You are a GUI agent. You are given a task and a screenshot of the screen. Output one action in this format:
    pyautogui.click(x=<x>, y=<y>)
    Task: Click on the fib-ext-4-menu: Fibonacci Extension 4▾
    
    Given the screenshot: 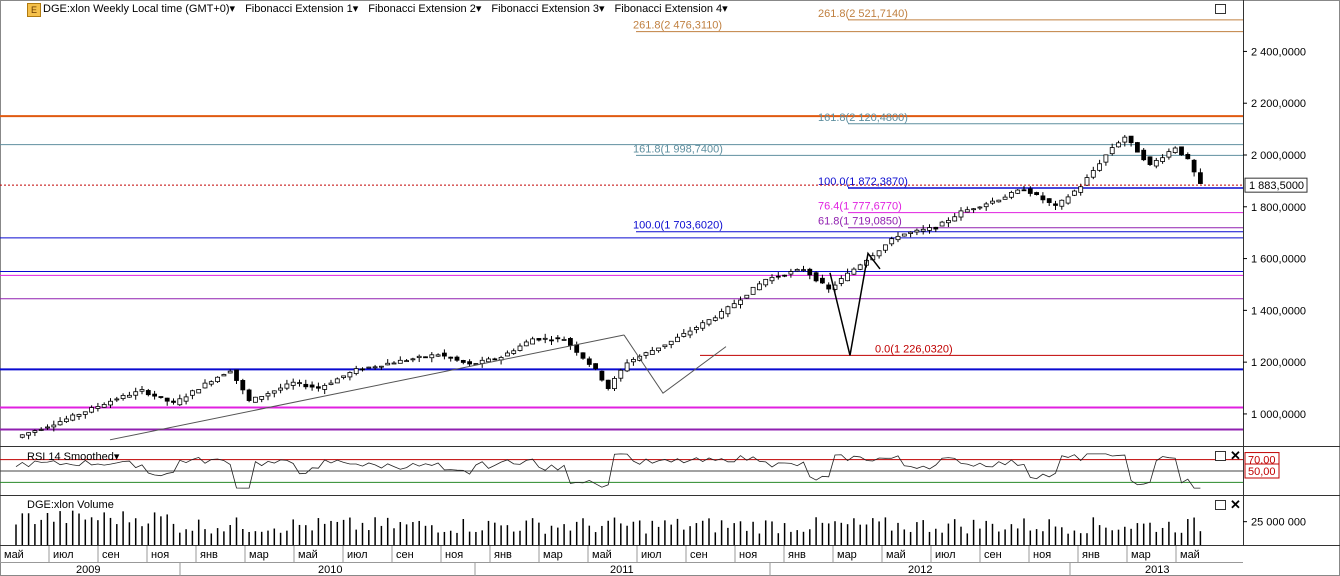 What is the action you would take?
    pyautogui.click(x=671, y=9)
    